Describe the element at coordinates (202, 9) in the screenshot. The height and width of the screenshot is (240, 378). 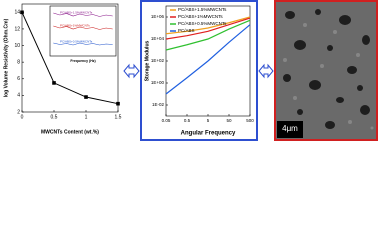
I see `legend-label: PC/ABS+1.5%MWCNTs` at that location.